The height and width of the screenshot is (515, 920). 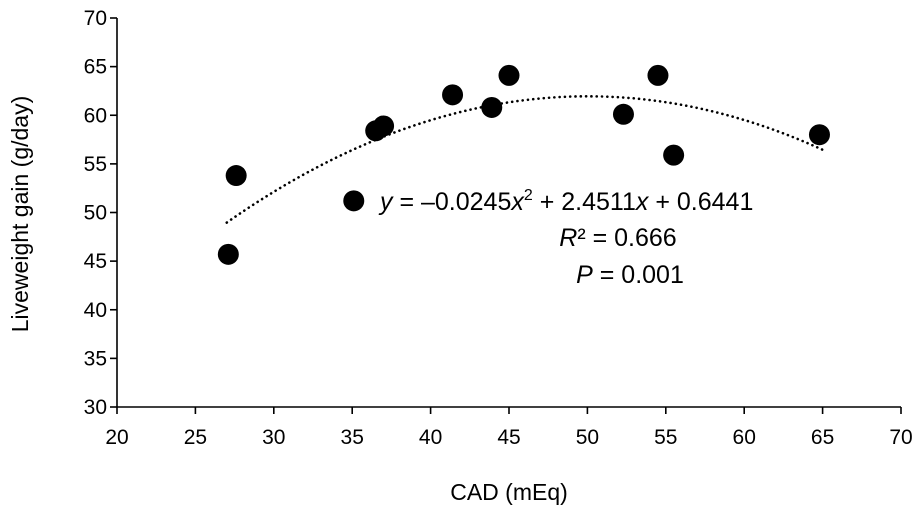 What do you see at coordinates (430, 437) in the screenshot?
I see `x-tick-label: 40` at bounding box center [430, 437].